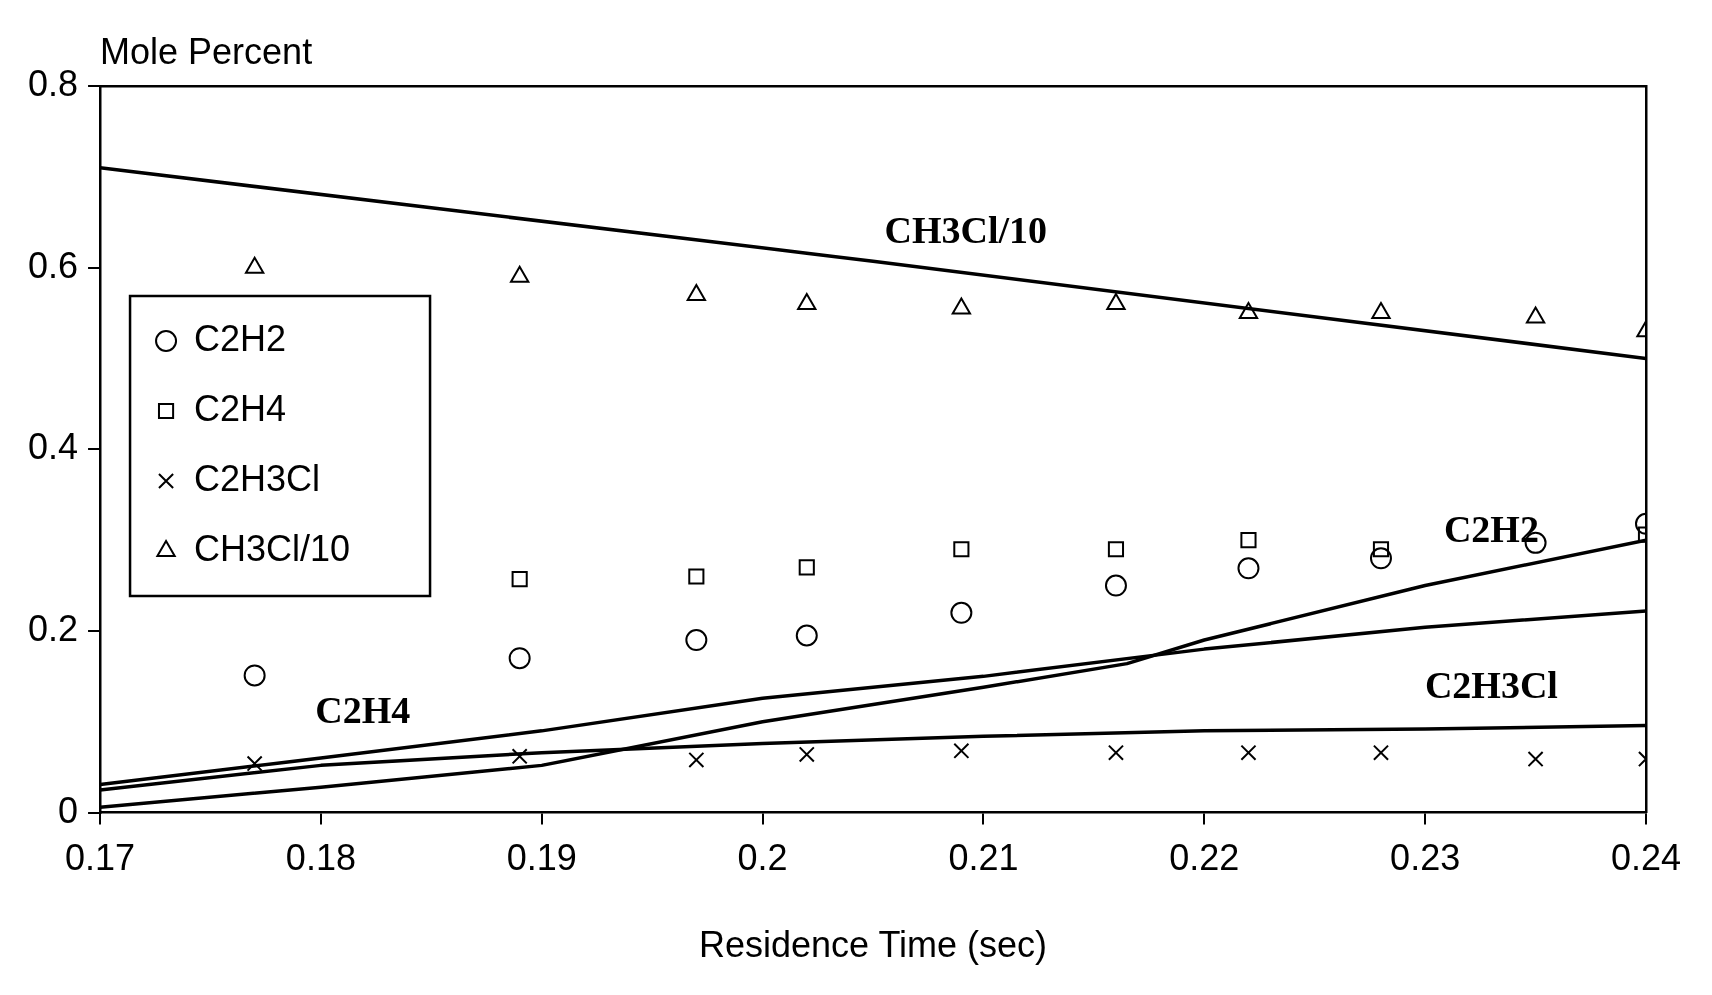 The width and height of the screenshot is (1712, 995). I want to click on x-tick-label: 0.18, so click(320, 858).